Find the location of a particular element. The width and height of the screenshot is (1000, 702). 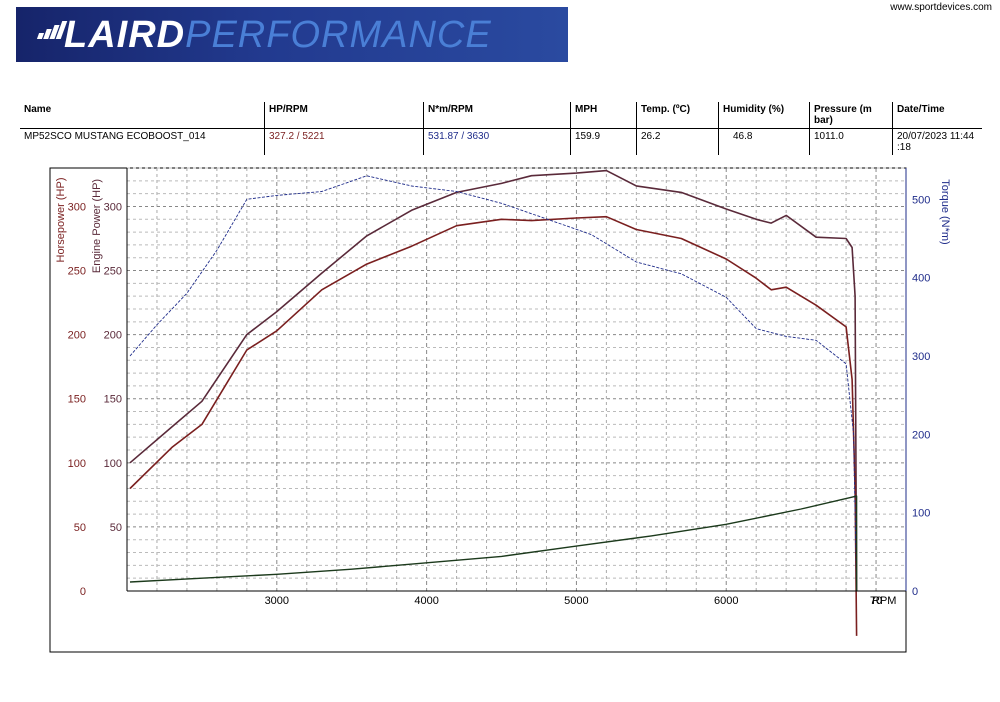

cell-pressure: 1011.0 is located at coordinates (851, 141).